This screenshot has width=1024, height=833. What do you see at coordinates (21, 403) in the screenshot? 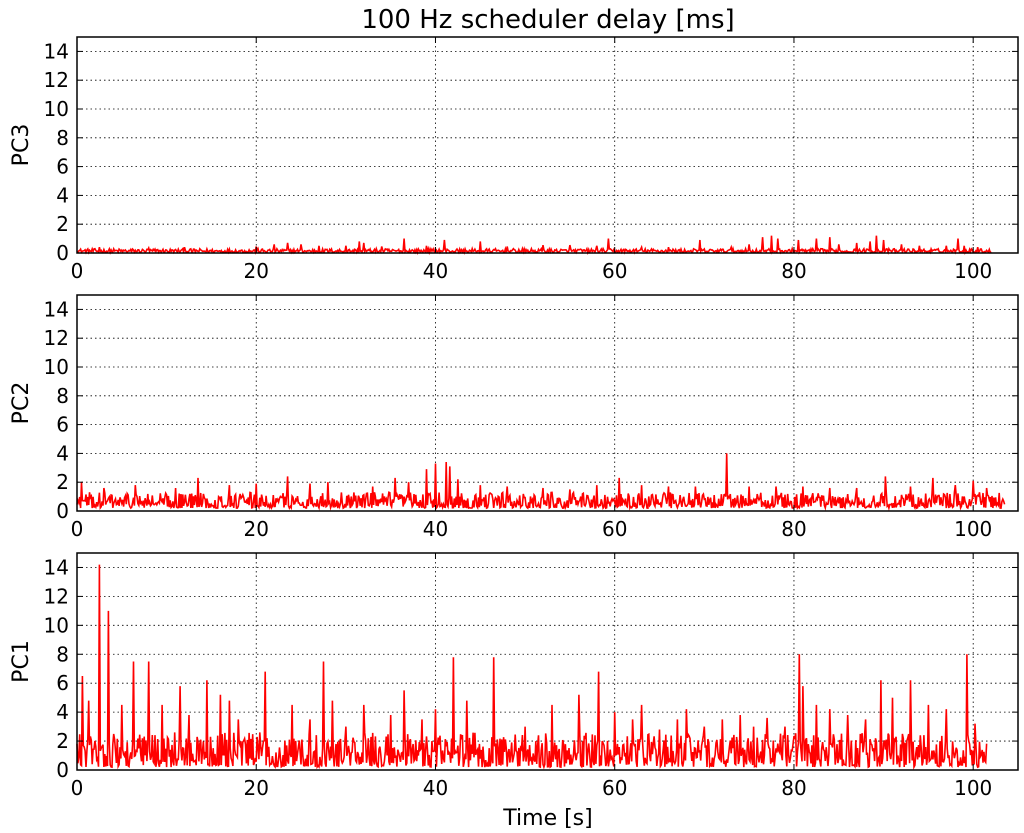
I see `y-axis-label: PC2` at bounding box center [21, 403].